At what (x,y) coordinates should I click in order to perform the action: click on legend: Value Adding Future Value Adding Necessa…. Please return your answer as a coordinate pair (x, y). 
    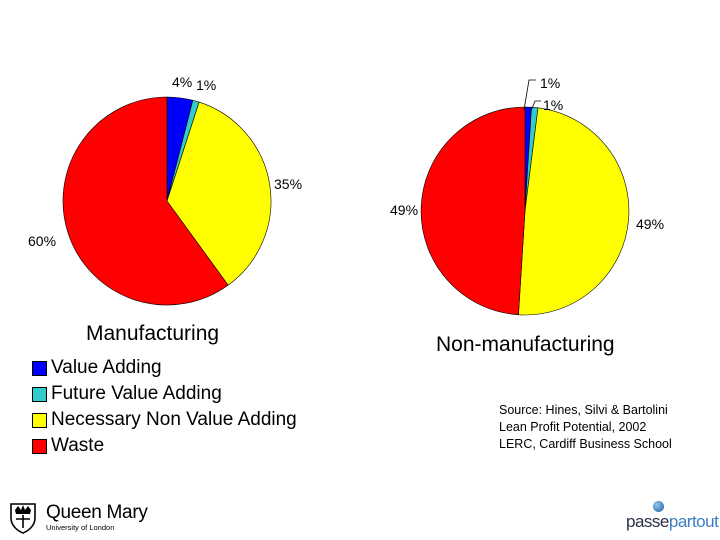
    Looking at the image, I should click on (164, 407).